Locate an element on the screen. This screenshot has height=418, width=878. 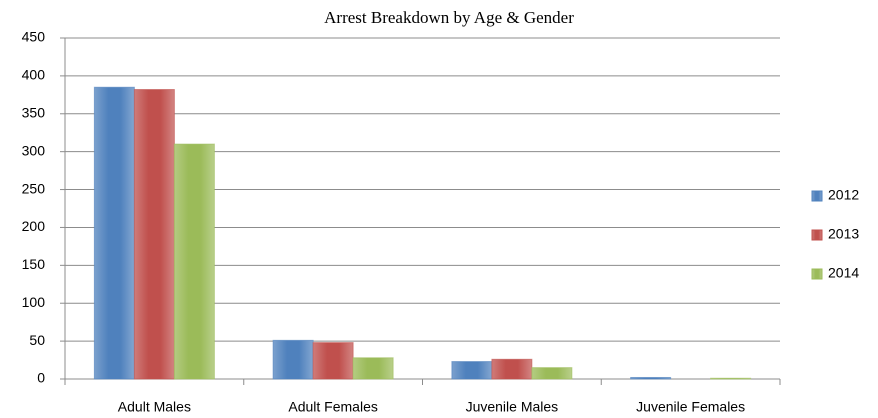
x-tick-label: Adult Females is located at coordinates (332, 407).